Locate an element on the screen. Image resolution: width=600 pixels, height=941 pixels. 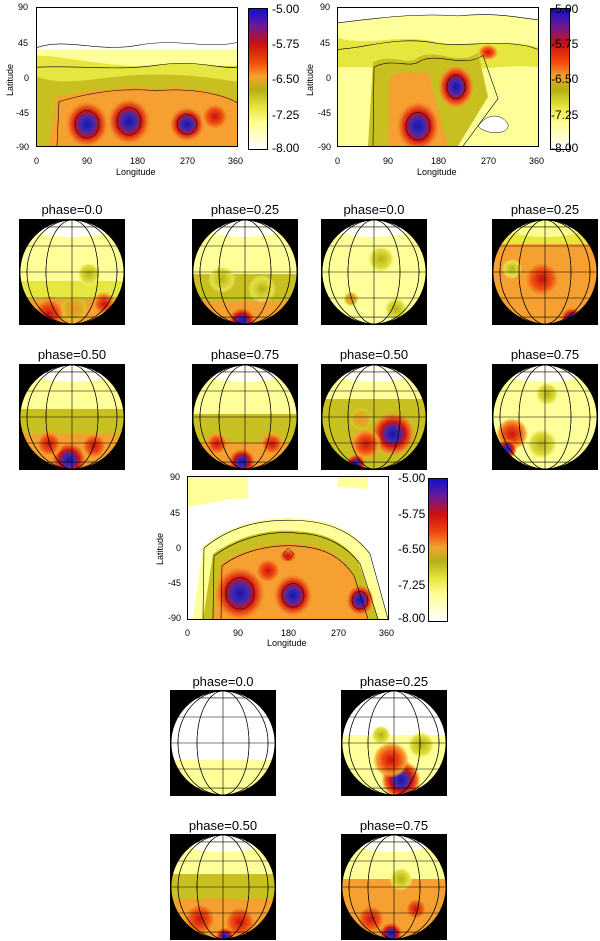
colorbar-middle is located at coordinates (438, 550).